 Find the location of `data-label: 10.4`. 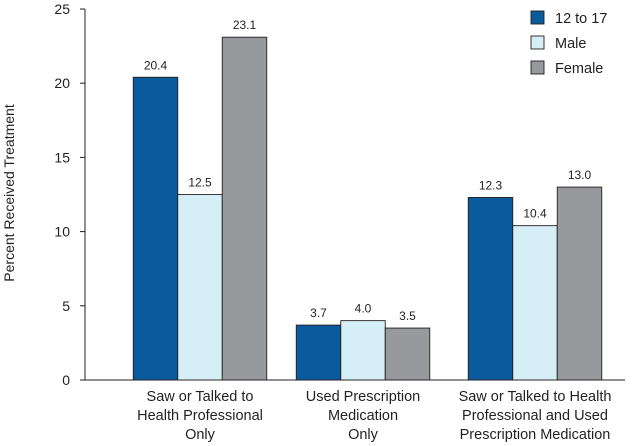

data-label: 10.4 is located at coordinates (535, 214).